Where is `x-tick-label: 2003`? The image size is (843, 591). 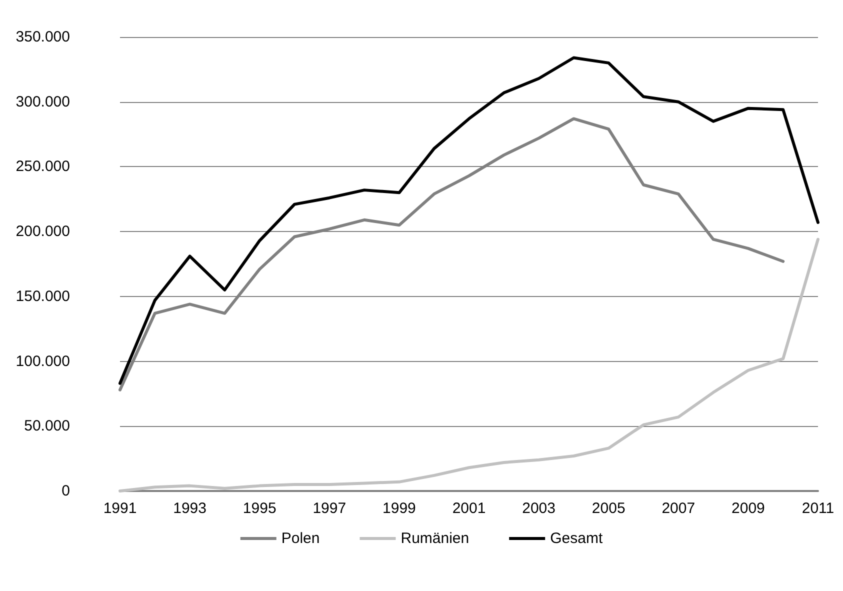 x-tick-label: 2003 is located at coordinates (539, 508).